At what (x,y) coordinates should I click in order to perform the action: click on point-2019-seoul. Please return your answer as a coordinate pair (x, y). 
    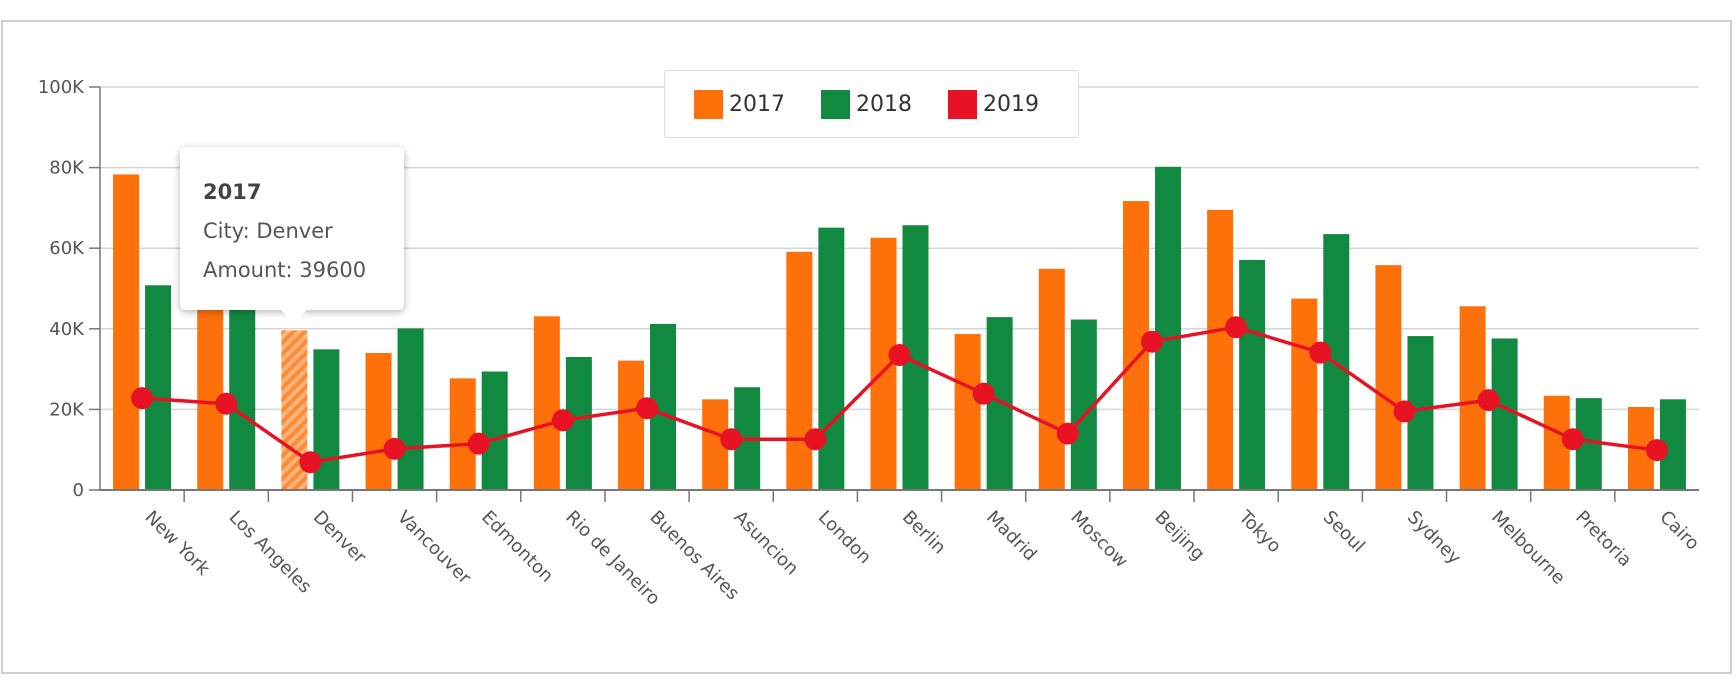
    Looking at the image, I should click on (1320, 352).